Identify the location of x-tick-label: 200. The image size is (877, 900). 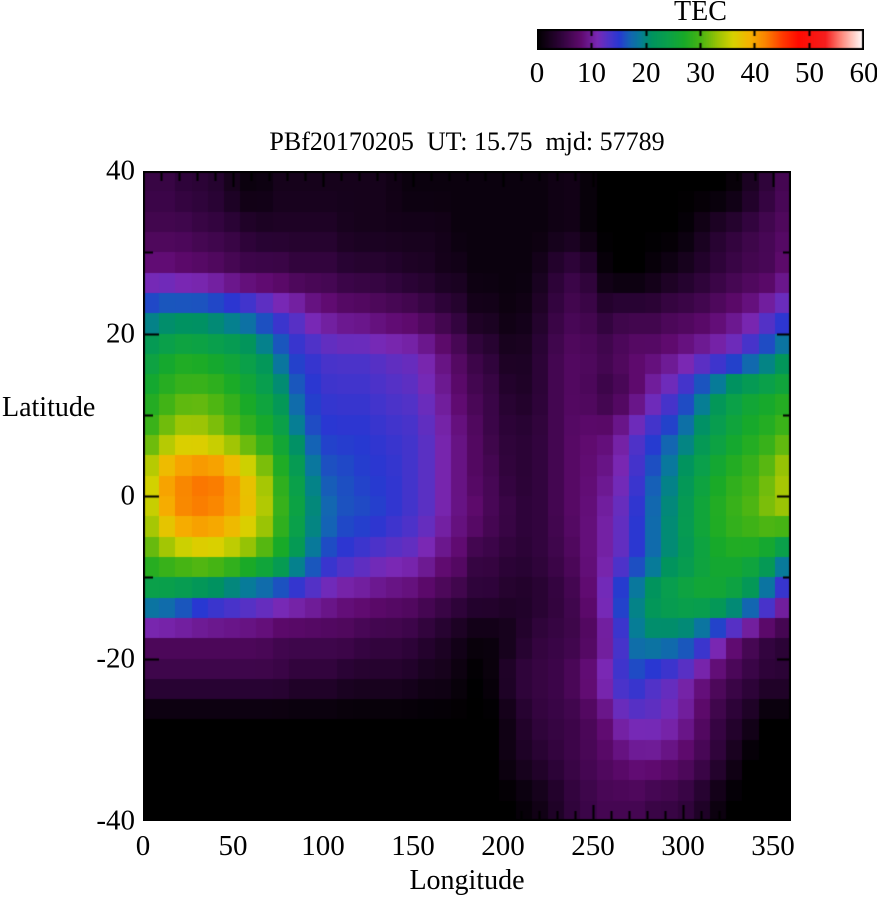
(503, 846).